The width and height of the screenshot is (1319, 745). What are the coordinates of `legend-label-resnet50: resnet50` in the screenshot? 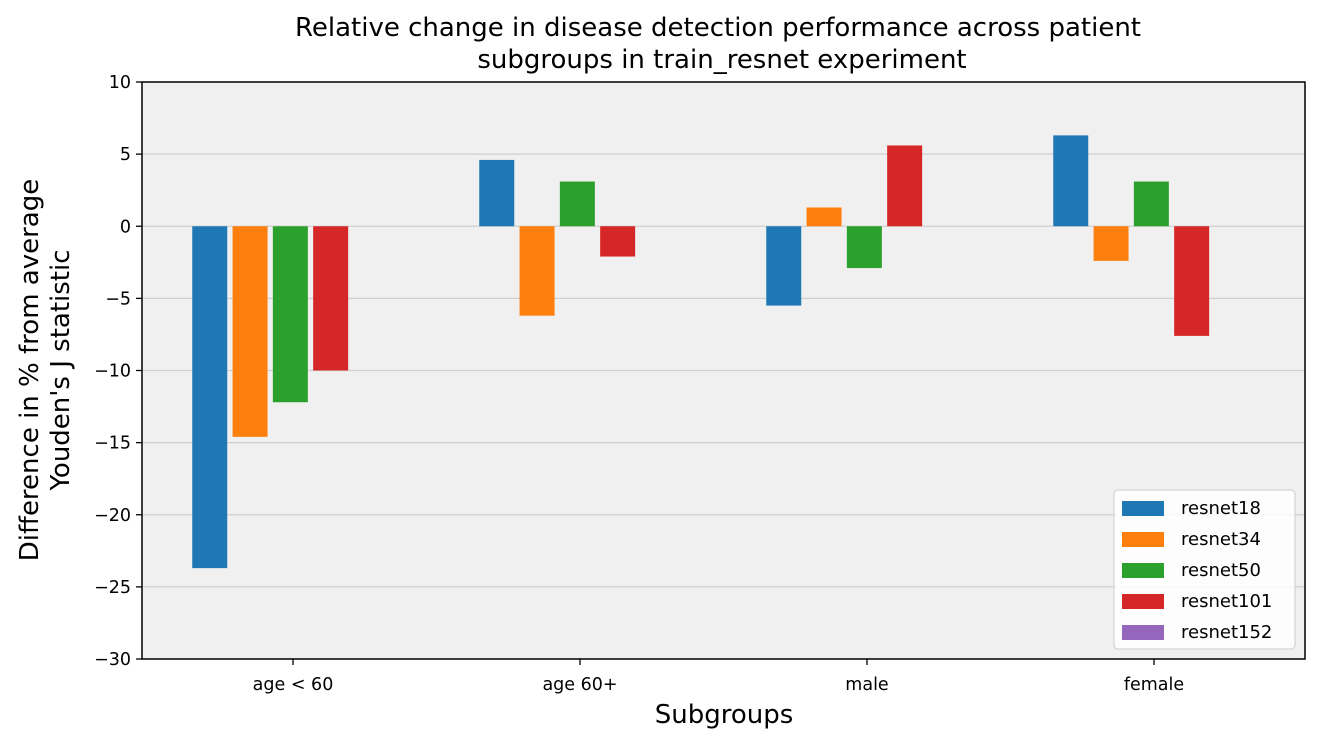 It's located at (1221, 570).